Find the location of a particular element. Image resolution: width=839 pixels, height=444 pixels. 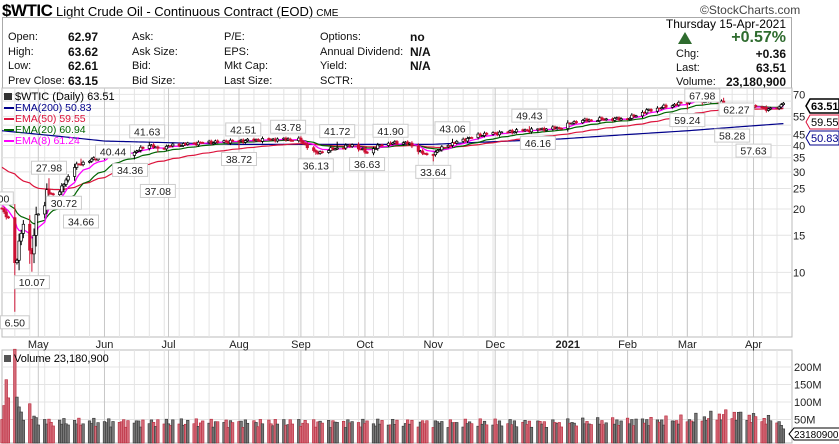

up-triangle-icon is located at coordinates (685, 38).